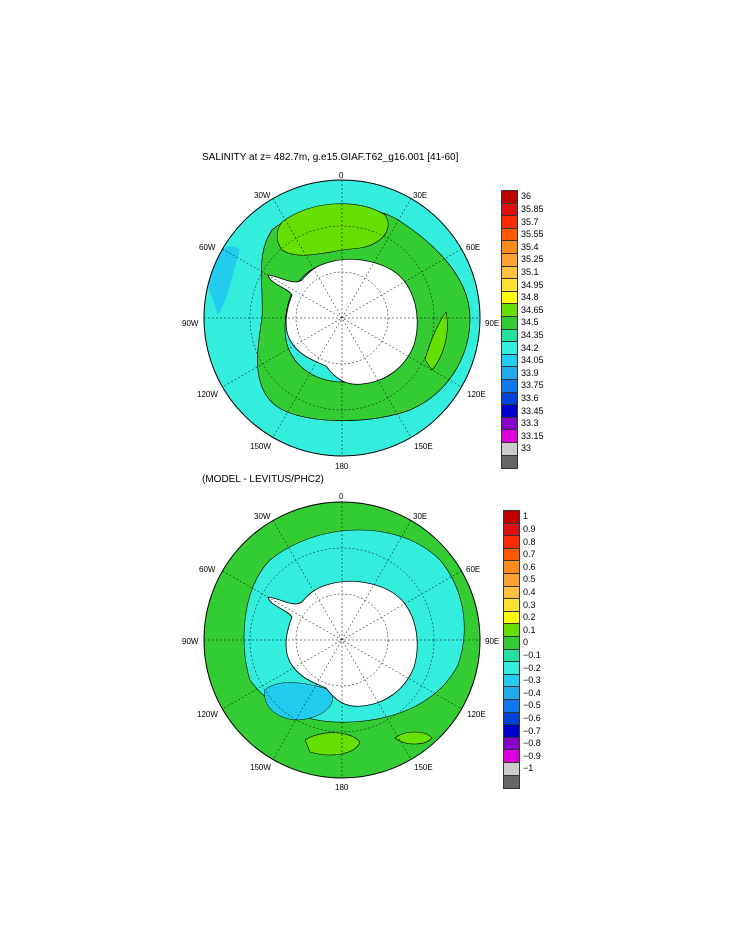 This screenshot has height=945, width=733. I want to click on colorbar-label: 33.45, so click(532, 410).